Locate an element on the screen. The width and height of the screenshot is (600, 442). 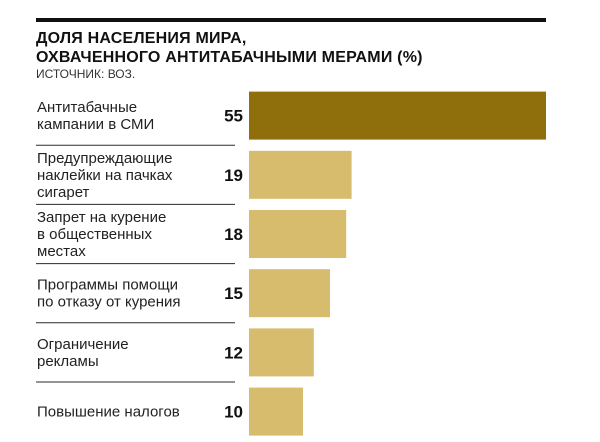
chart-title-line-1: ДОЛЯ НАСЕЛЕНИЯ МИРА, is located at coordinates (141, 38).